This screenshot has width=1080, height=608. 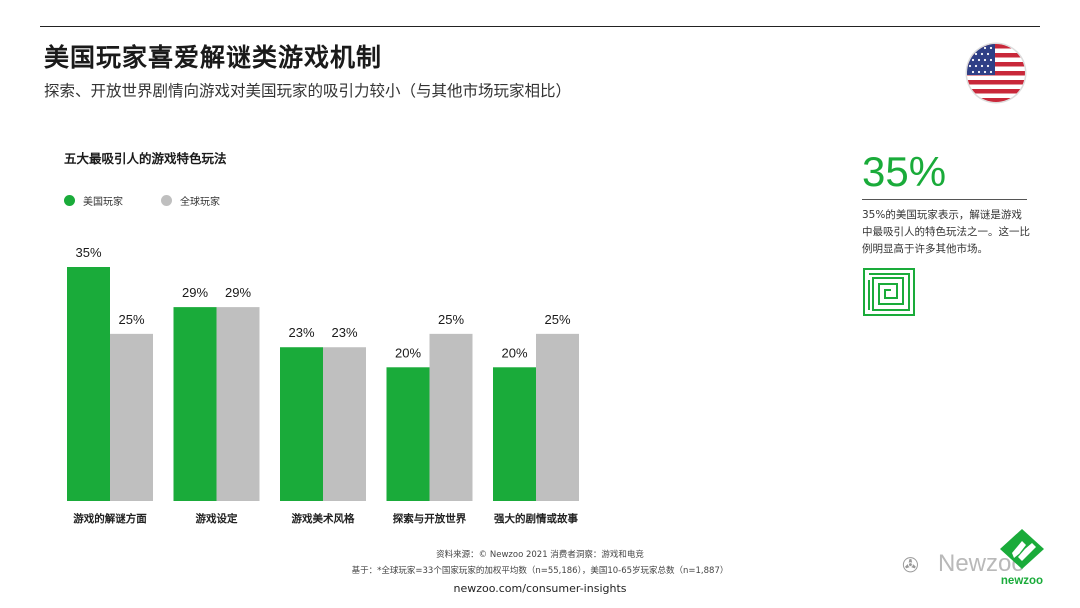 I want to click on category-label-1: 游戏设定, so click(x=217, y=518).